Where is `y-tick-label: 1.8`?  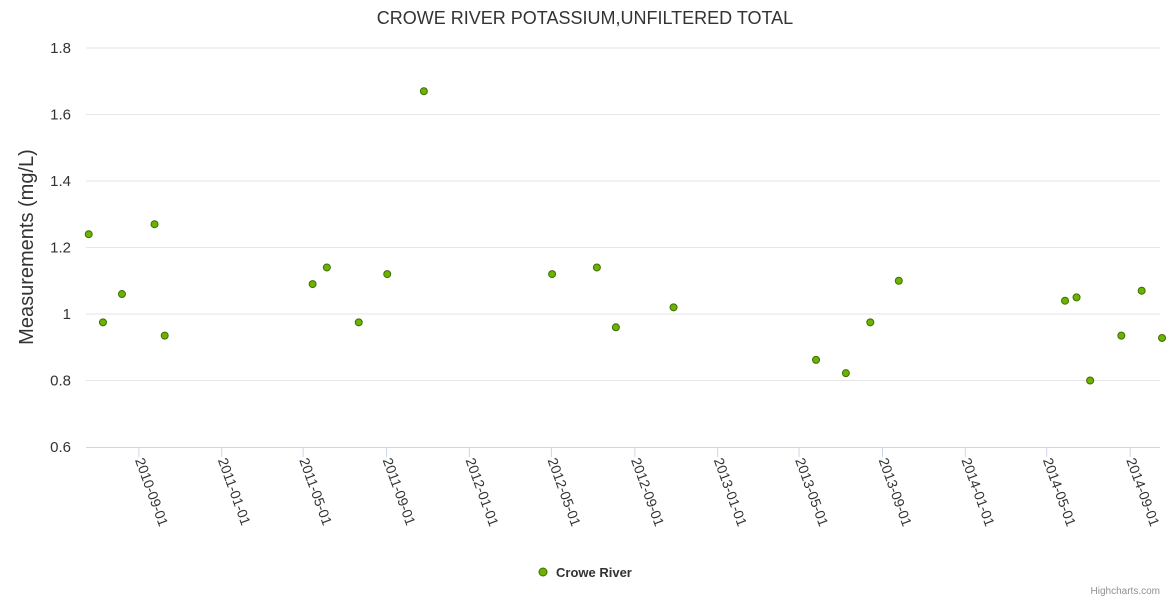 y-tick-label: 1.8 is located at coordinates (60, 48).